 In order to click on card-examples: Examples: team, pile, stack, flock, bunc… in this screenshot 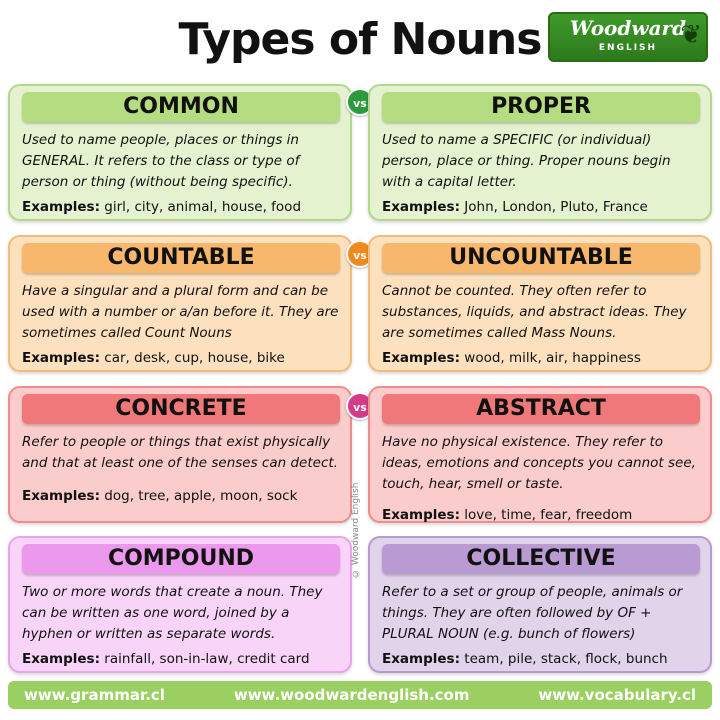, I will do `click(541, 659)`.